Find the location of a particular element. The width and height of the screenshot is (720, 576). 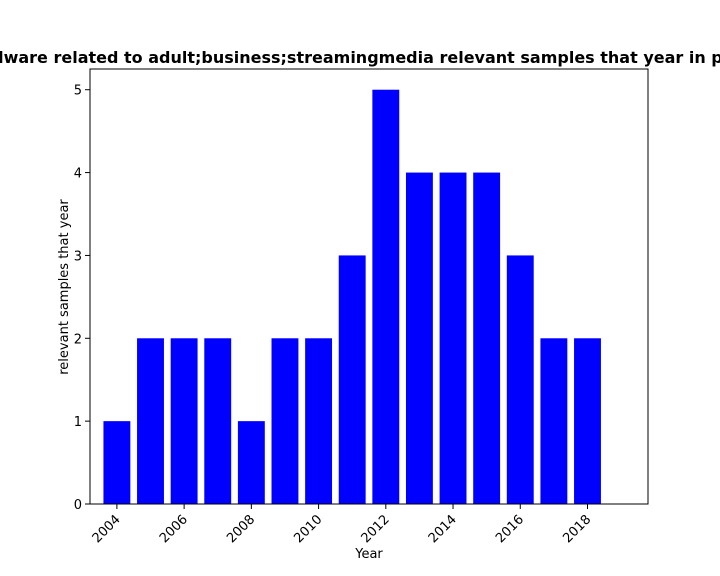

x-tick-label: 2016 is located at coordinates (510, 529).